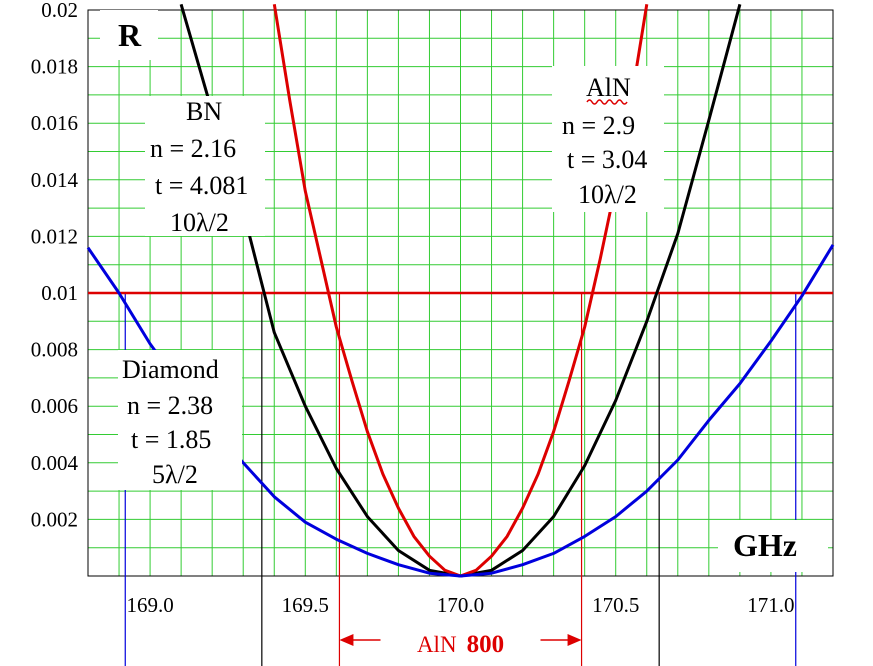  What do you see at coordinates (54, 350) in the screenshot?
I see `y-tick-label: 0.008` at bounding box center [54, 350].